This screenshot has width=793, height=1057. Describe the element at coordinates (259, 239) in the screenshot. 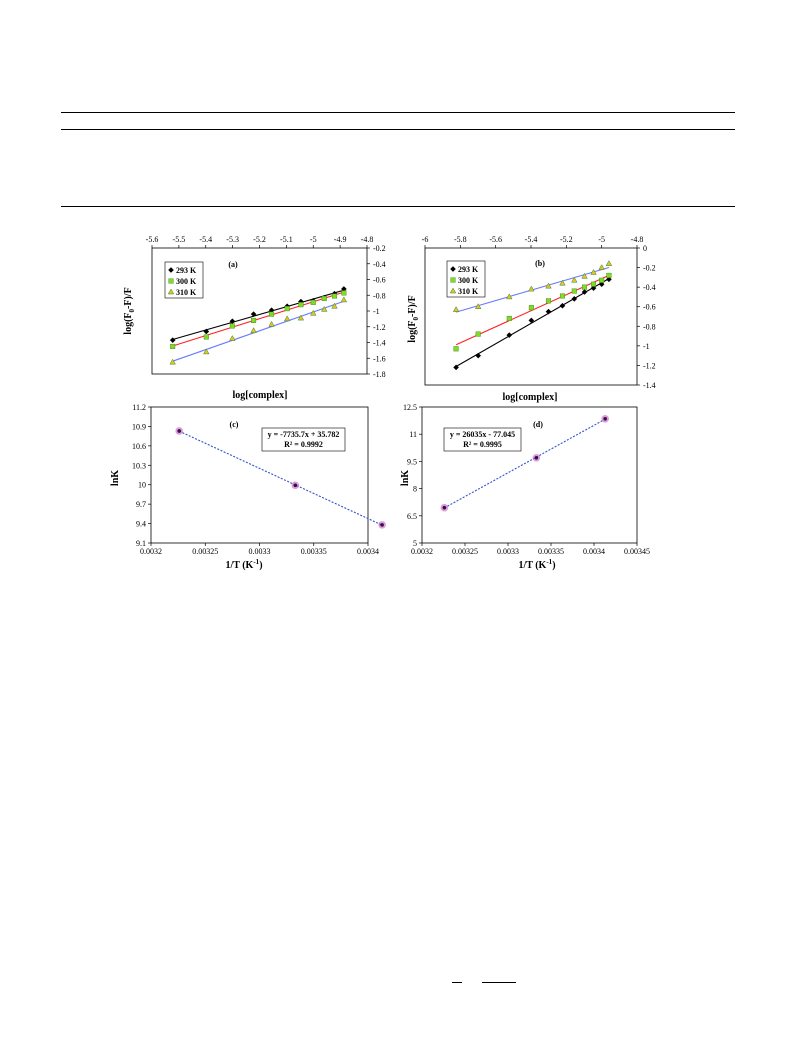

I see `x-tick-label: -5.2` at that location.